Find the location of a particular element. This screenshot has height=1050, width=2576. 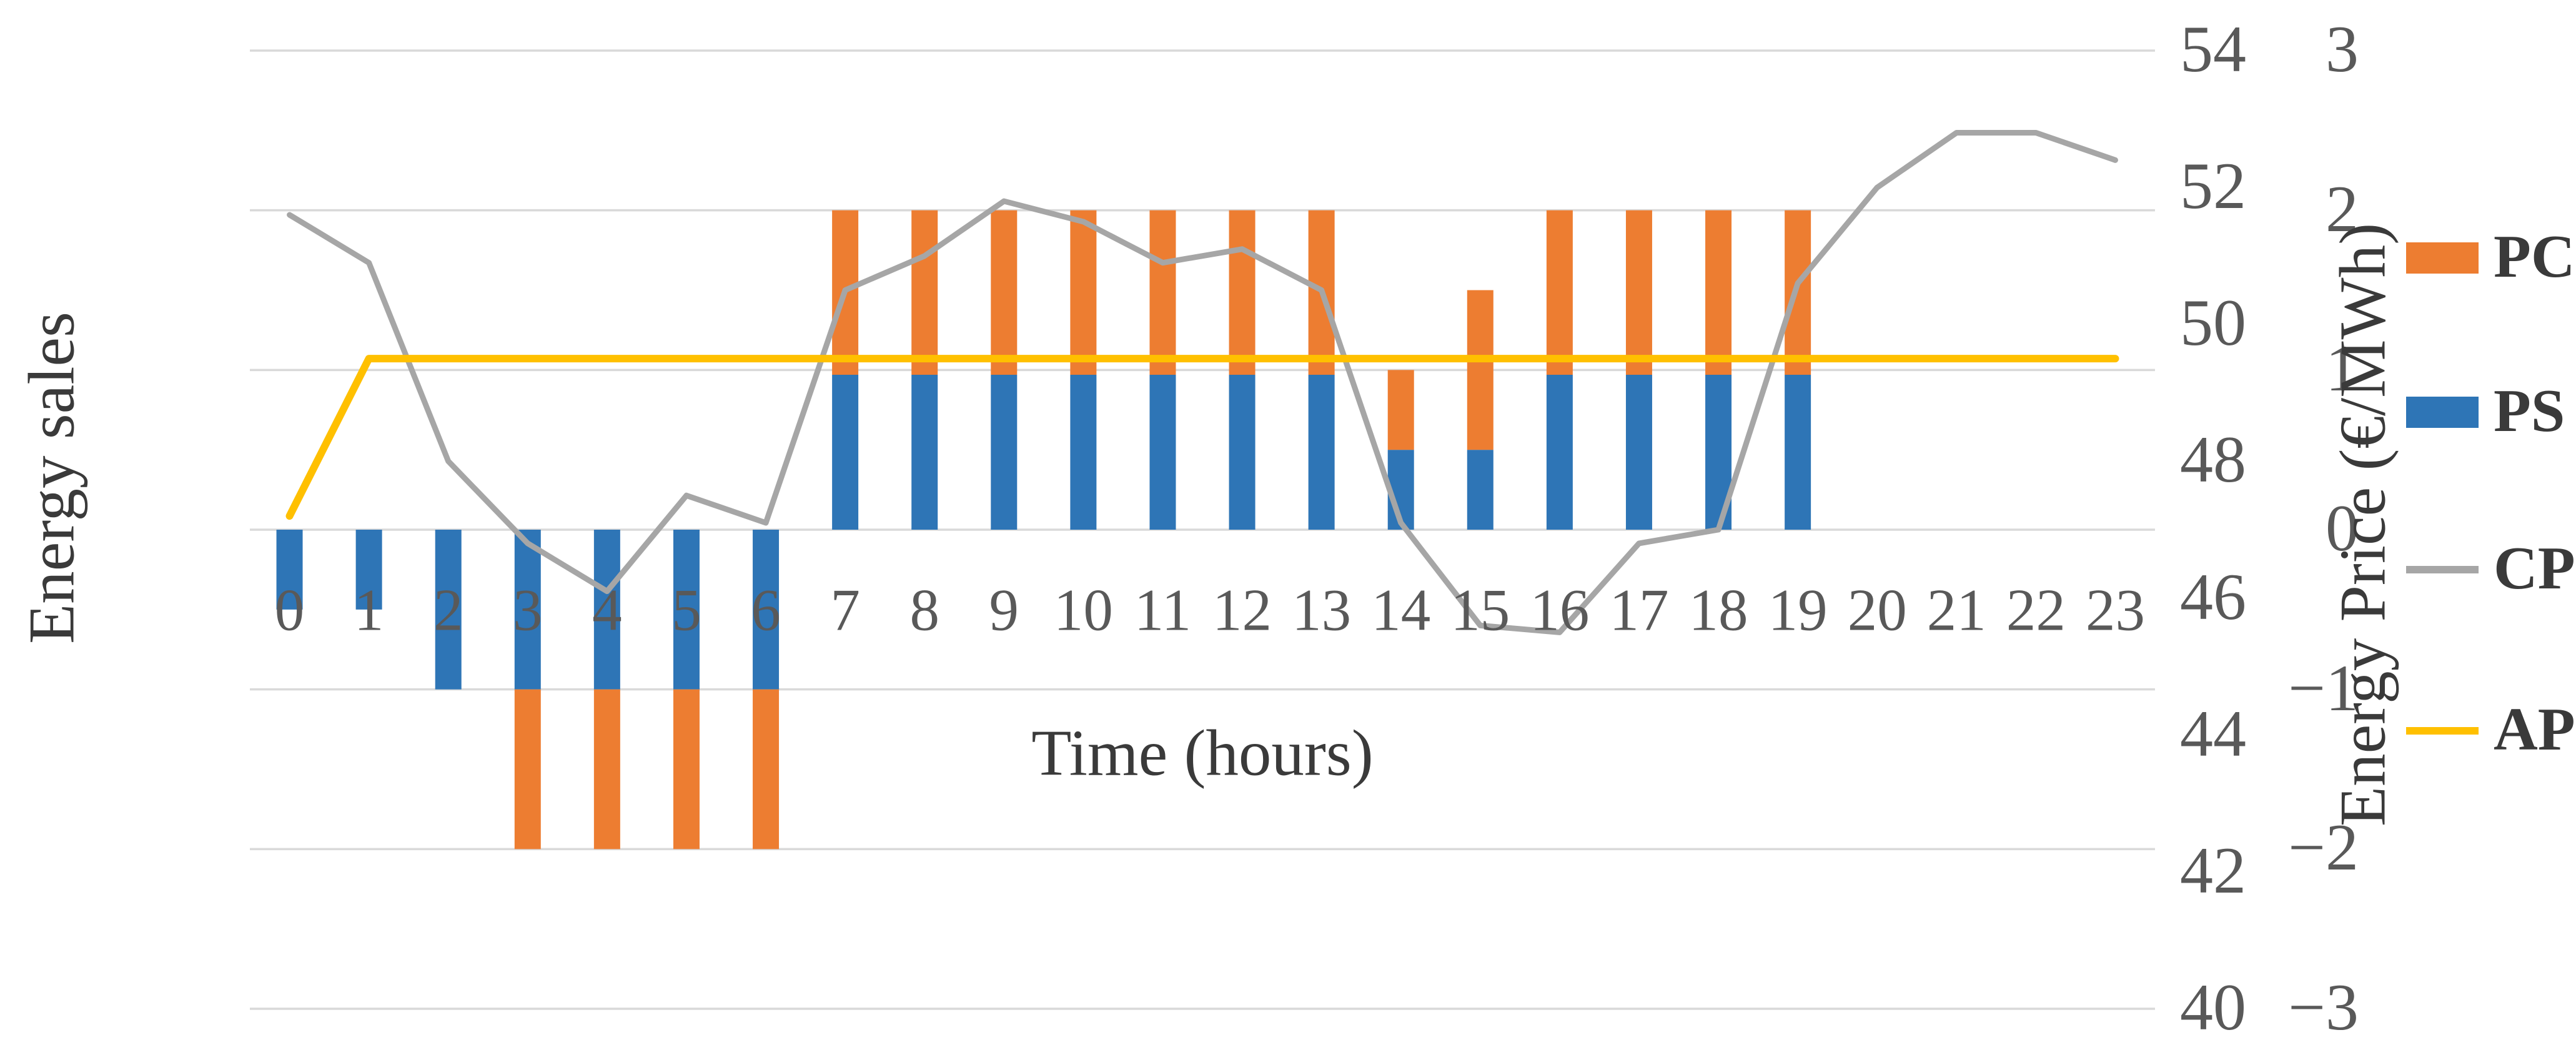

x-axis-tick-label: 14 is located at coordinates (1401, 610).